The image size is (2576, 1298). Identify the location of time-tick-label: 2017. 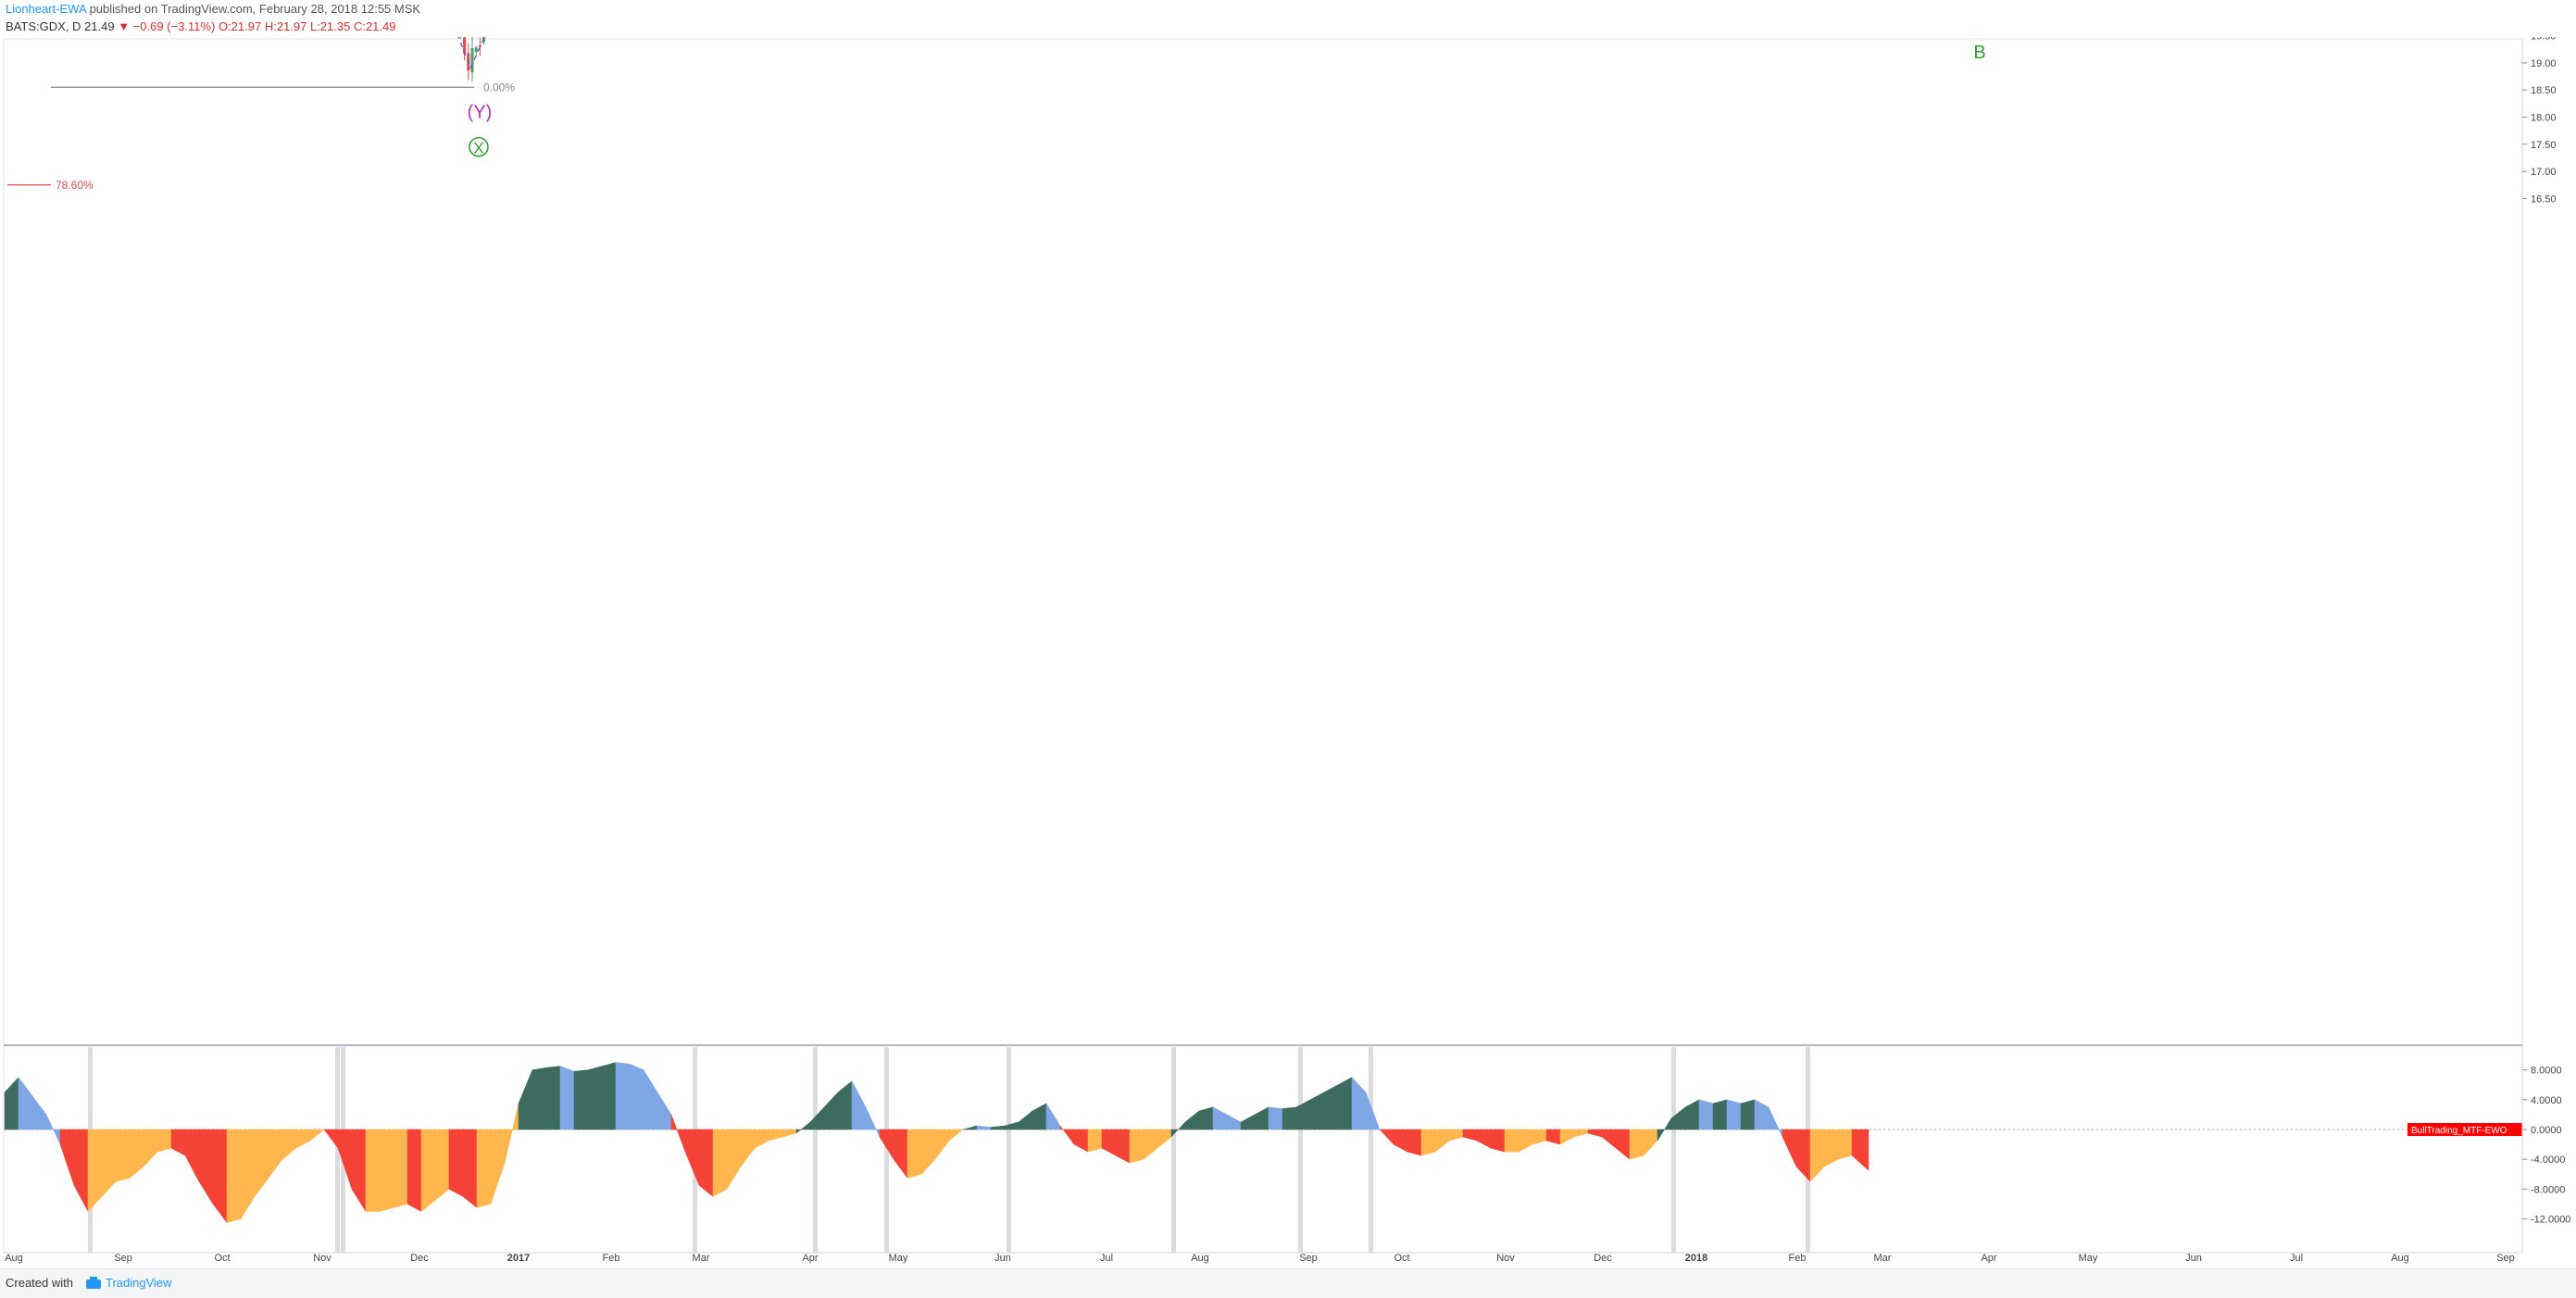
(518, 1258).